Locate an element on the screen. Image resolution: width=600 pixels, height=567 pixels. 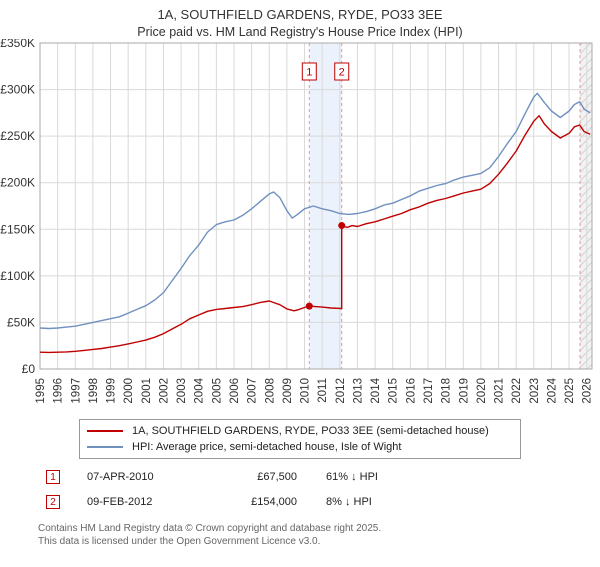
svg-text: 2000 is located at coordinates (129, 391).